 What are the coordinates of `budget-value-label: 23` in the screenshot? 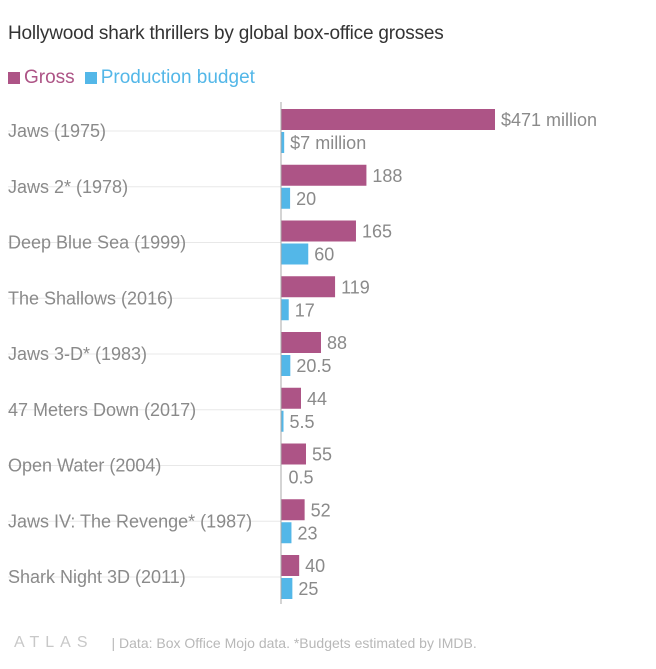 It's located at (307, 533).